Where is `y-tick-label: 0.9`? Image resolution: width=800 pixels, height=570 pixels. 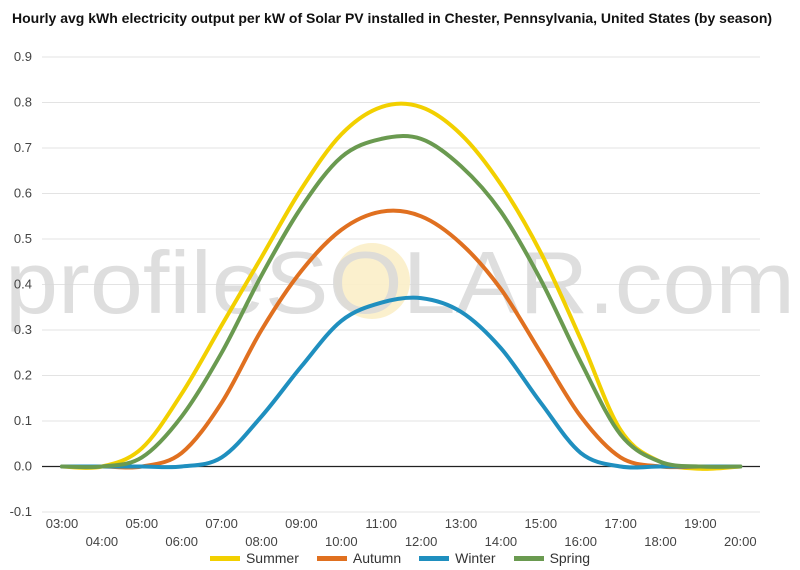
y-tick-label: 0.9 is located at coordinates (23, 56).